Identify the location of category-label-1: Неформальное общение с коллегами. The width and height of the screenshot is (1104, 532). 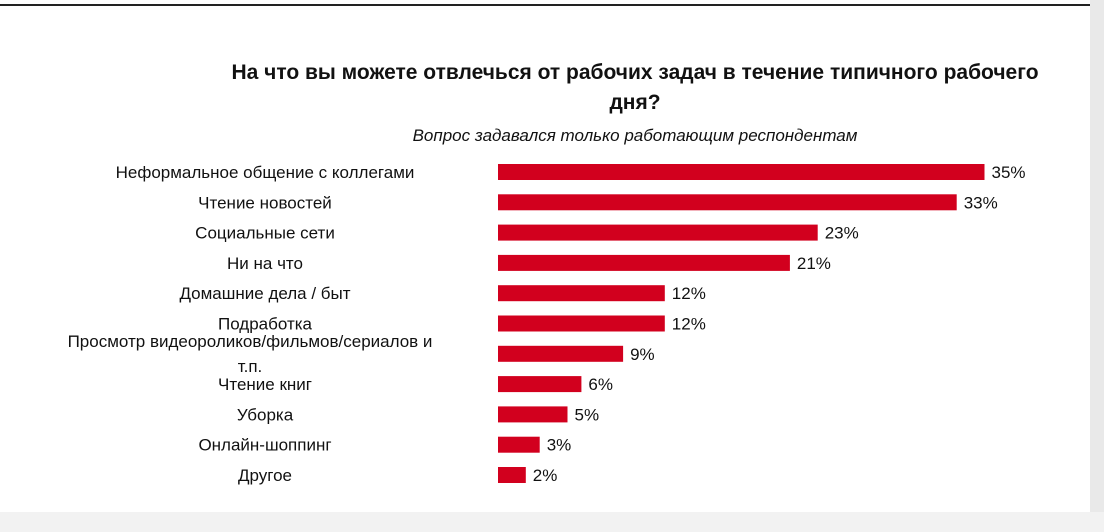
(265, 172).